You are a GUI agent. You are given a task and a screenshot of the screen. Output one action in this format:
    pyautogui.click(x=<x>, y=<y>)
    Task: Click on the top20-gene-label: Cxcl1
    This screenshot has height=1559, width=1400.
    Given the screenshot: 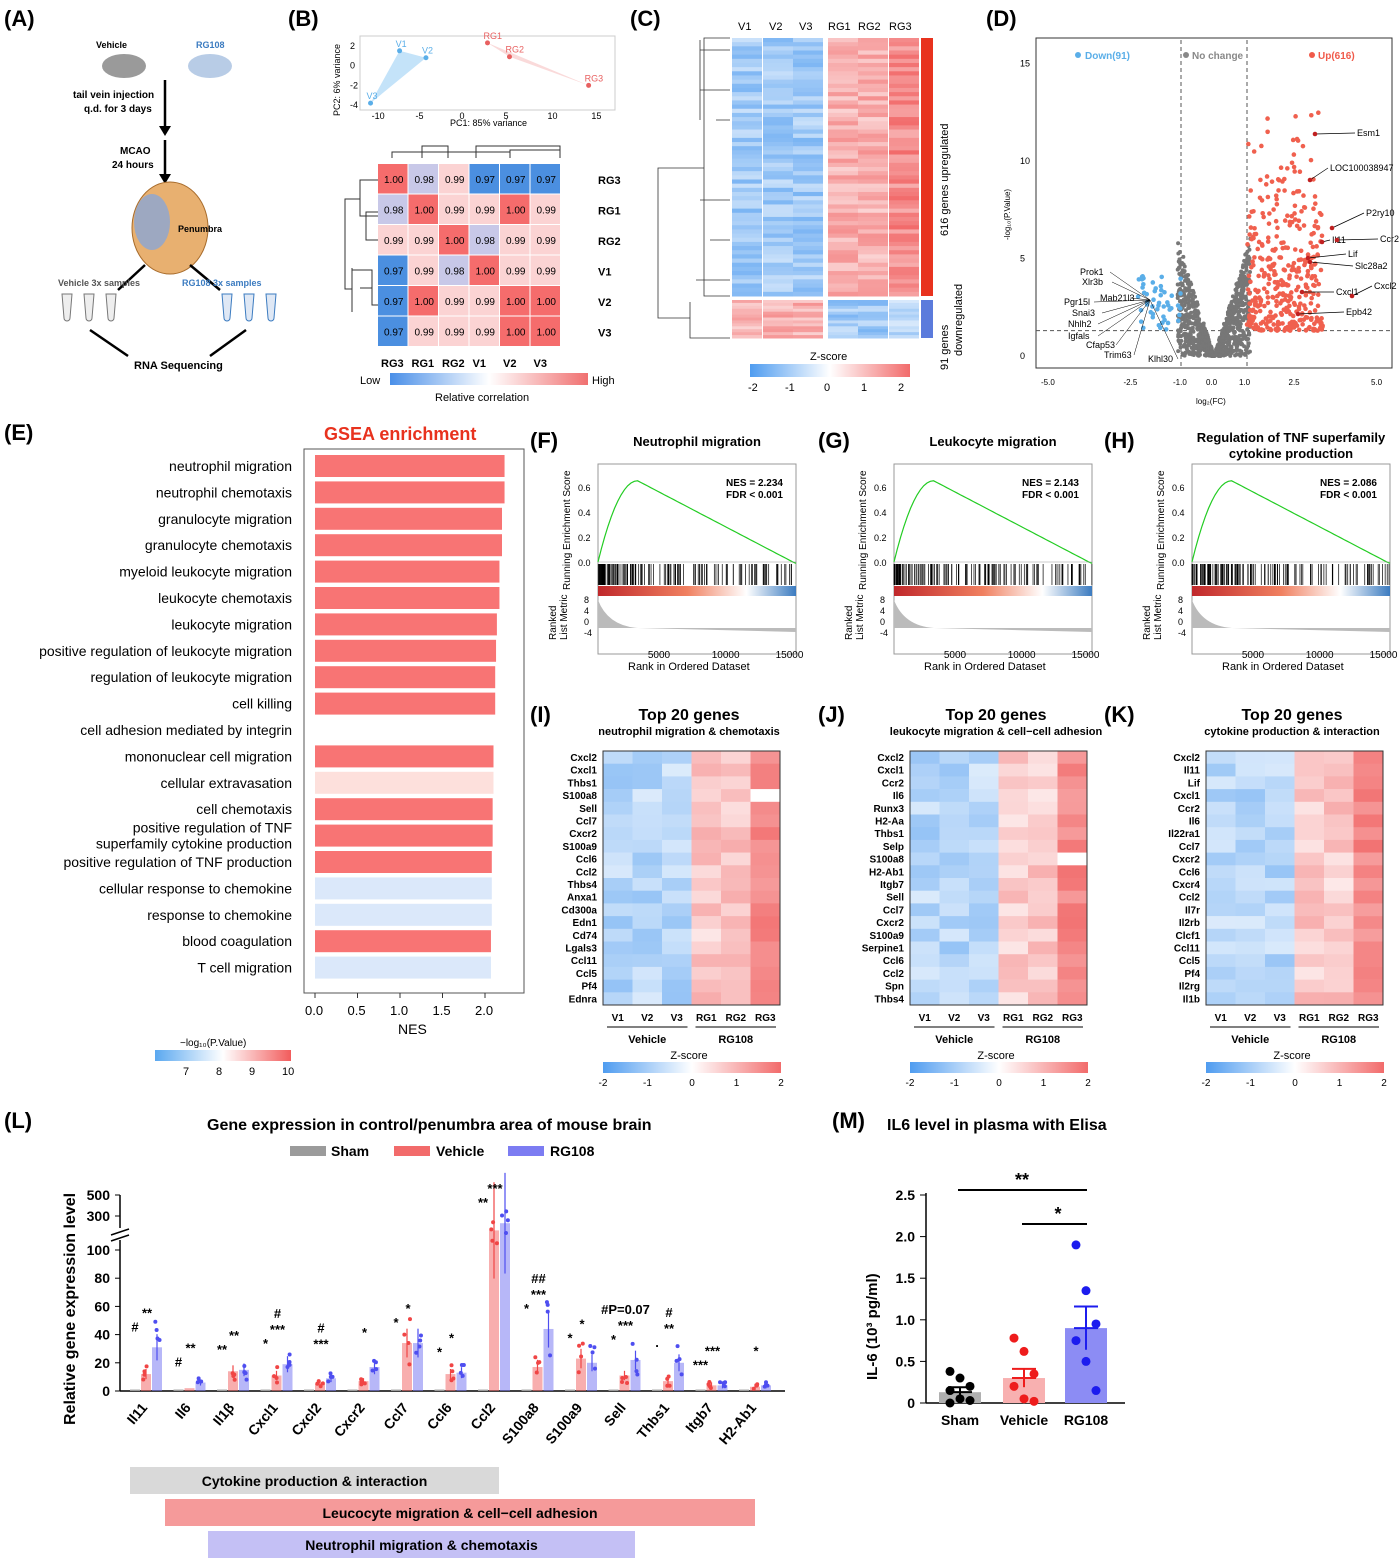 What is the action you would take?
    pyautogui.click(x=583, y=771)
    